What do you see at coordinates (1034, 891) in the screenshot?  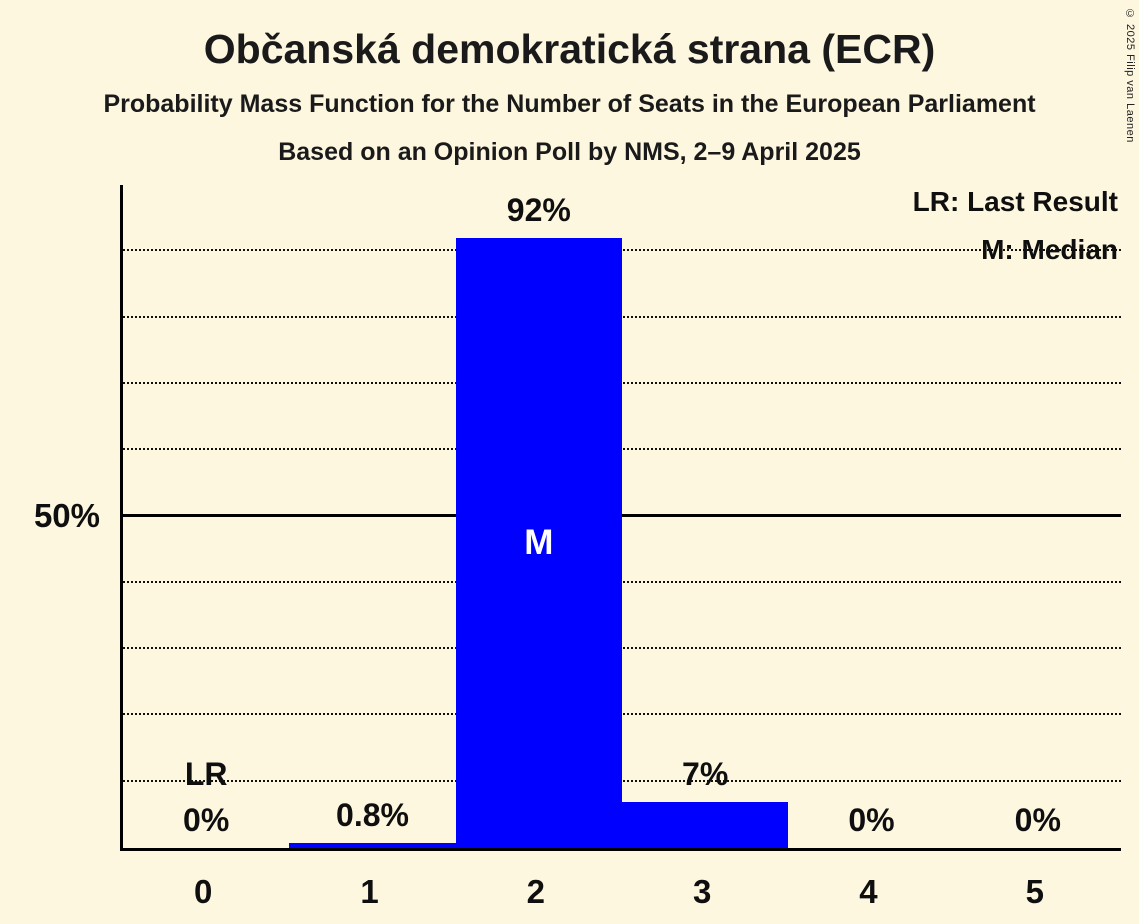 I see `x-axis-tick-5: 5` at bounding box center [1034, 891].